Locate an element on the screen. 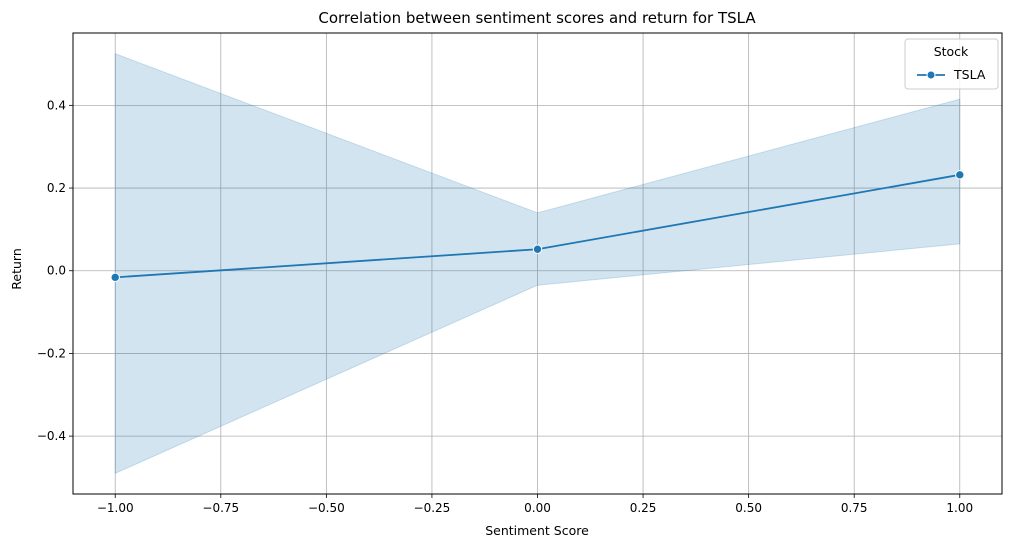 Image resolution: width=1012 pixels, height=547 pixels. x-tick-label: 0.50 is located at coordinates (748, 508).